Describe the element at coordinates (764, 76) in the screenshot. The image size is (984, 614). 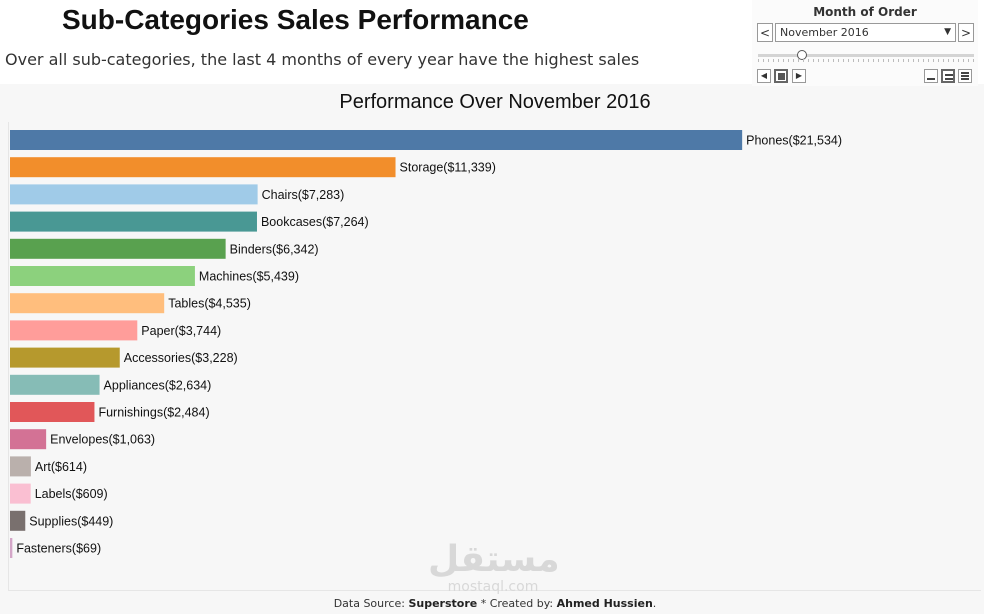
I see `play-backward-icon: ◀` at that location.